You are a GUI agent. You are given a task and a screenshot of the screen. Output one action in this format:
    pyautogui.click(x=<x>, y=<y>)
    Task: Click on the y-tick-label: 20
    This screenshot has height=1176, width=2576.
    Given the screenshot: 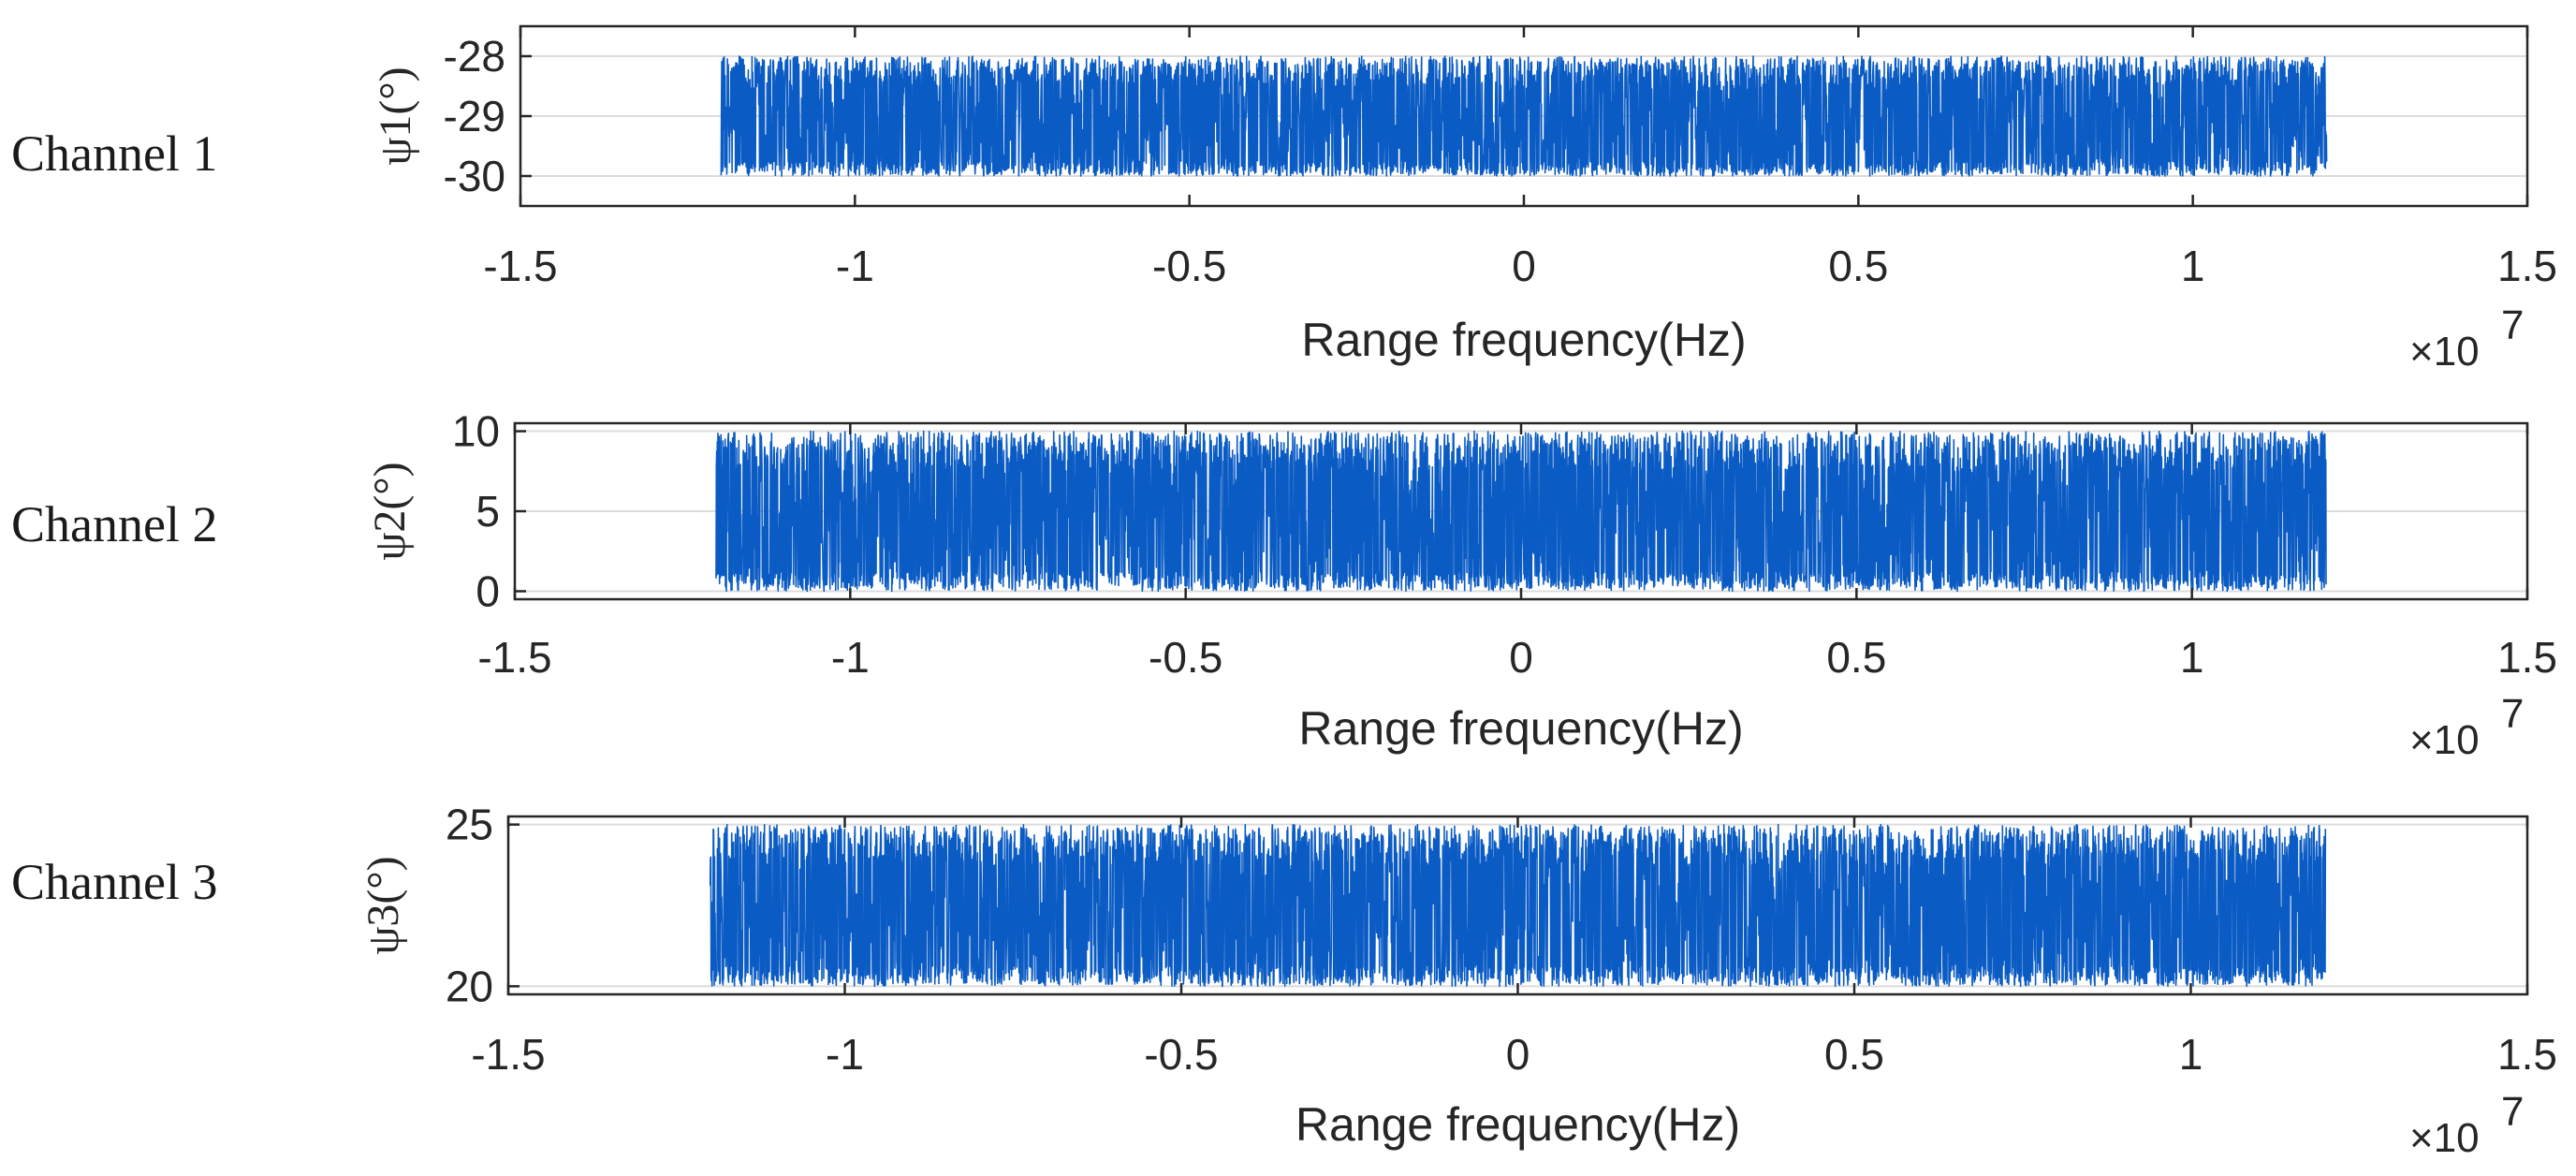 What is the action you would take?
    pyautogui.click(x=469, y=986)
    